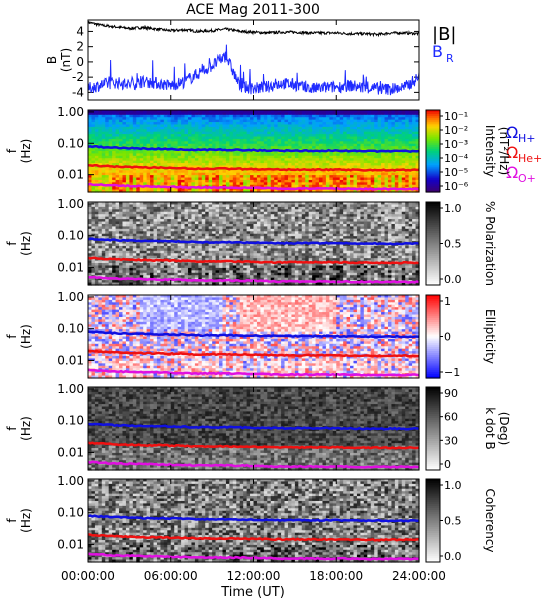 This screenshot has width=550, height=600. What do you see at coordinates (527, 178) in the screenshot?
I see `legend-omega-o-sub: O+` at bounding box center [527, 178].